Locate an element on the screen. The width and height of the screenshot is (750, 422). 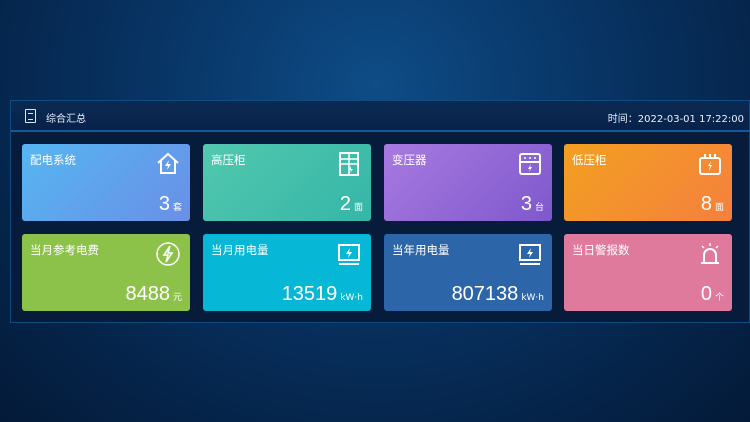
lightning-circle-icon is located at coordinates (168, 254).